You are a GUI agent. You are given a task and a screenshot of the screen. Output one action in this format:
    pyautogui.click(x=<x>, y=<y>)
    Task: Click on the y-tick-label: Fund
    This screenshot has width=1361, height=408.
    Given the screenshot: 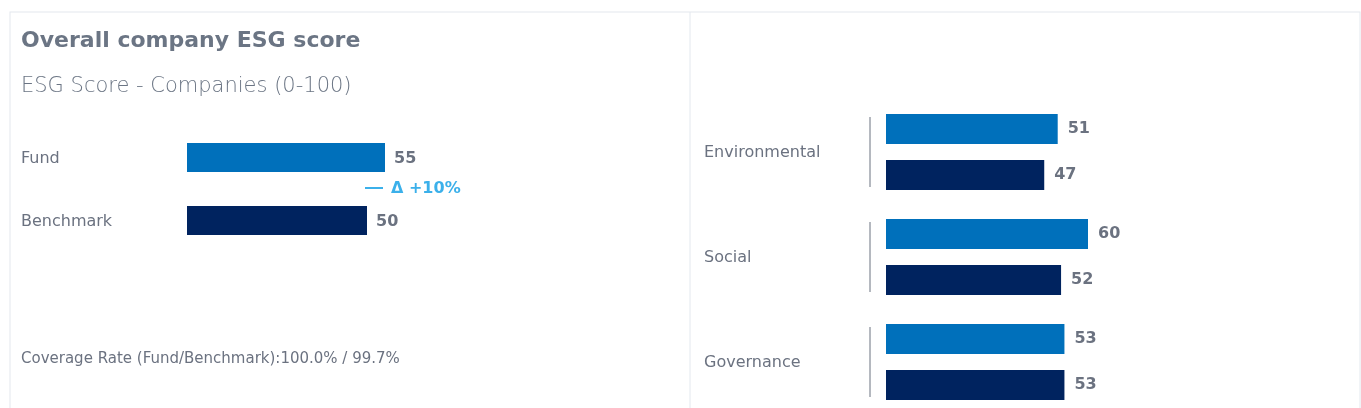 What is the action you would take?
    pyautogui.click(x=40, y=157)
    